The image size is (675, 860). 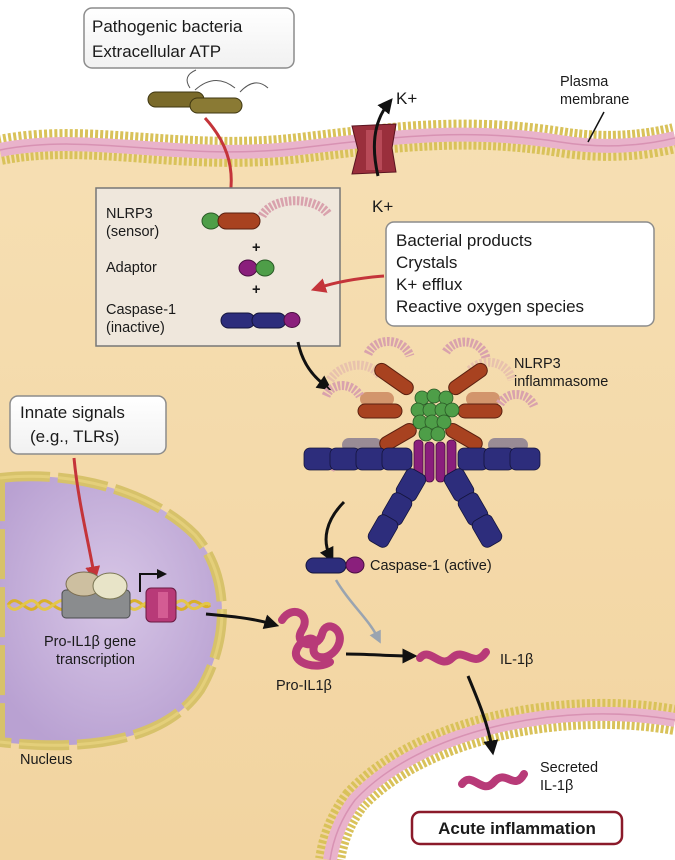 What do you see at coordinates (422, 442) in the screenshot?
I see `inflammasome-complex-icon` at bounding box center [422, 442].